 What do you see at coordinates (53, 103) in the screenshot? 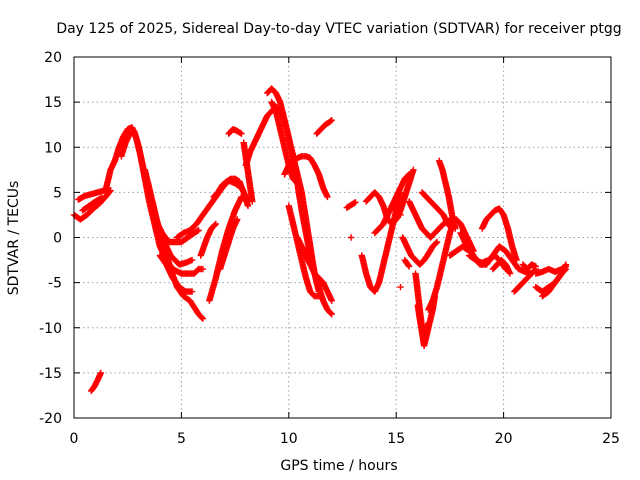
I see `y-tick-label: 15` at bounding box center [53, 103].